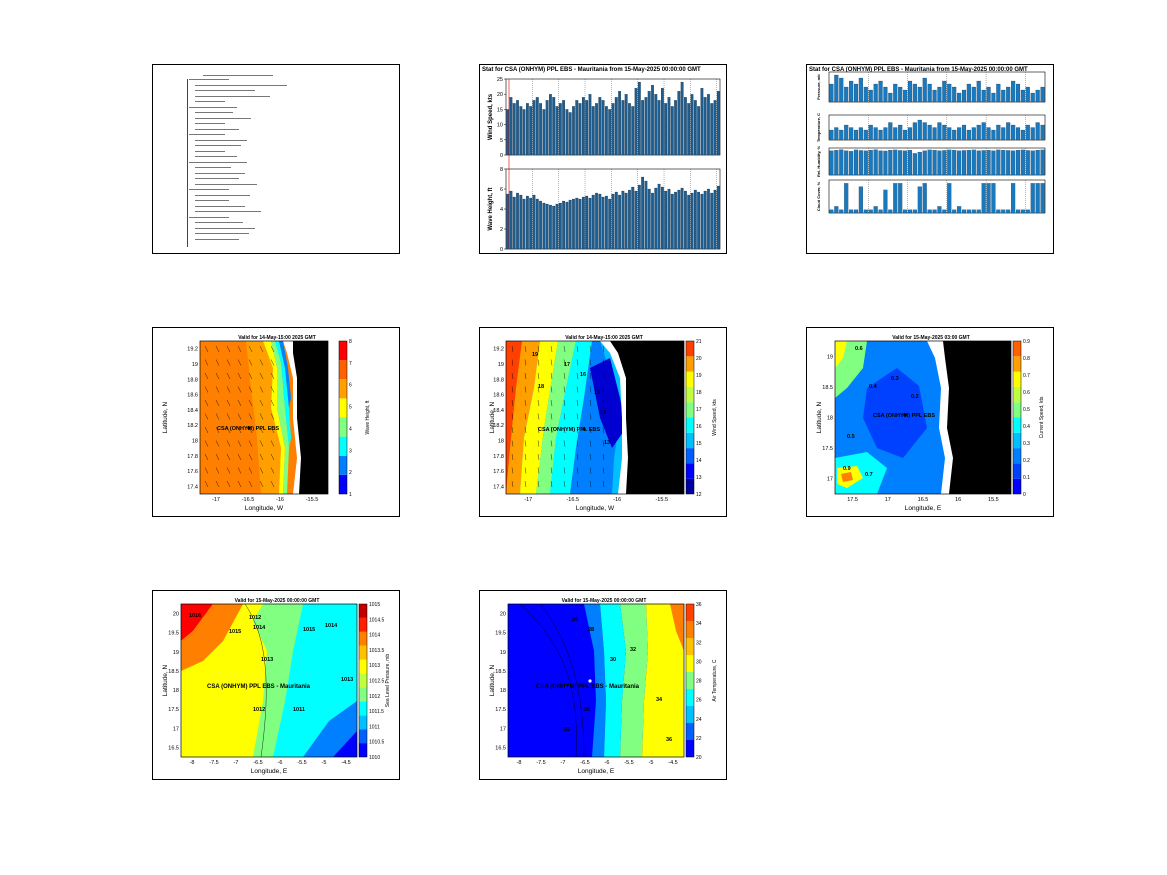 This screenshot has width=1167, height=875. Describe the element at coordinates (176, 615) in the screenshot. I see `y-tick-label: 20` at that location.